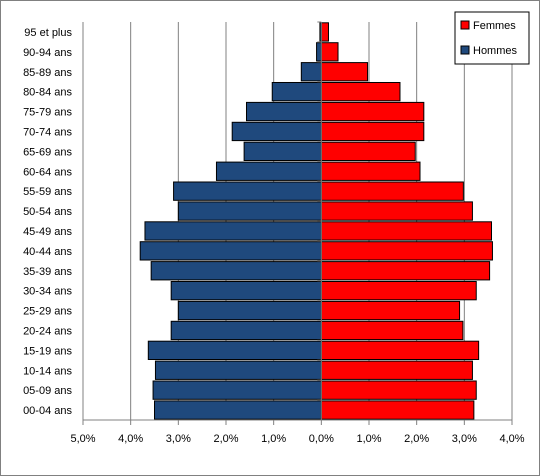 The width and height of the screenshot is (540, 476). Describe the element at coordinates (47, 152) in the screenshot. I see `y-tick-label: 65-69 ans` at that location.